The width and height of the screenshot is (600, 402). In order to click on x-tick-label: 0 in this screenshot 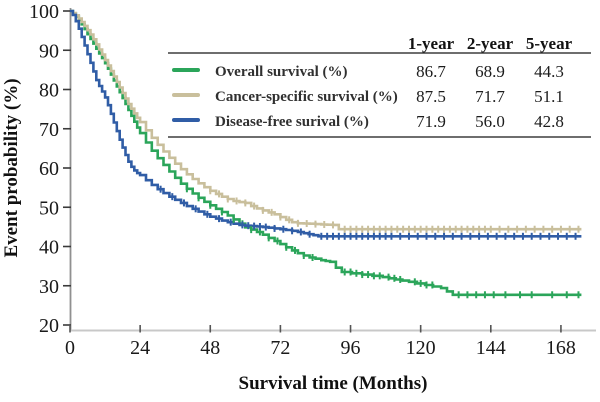, I will do `click(70, 348)`.